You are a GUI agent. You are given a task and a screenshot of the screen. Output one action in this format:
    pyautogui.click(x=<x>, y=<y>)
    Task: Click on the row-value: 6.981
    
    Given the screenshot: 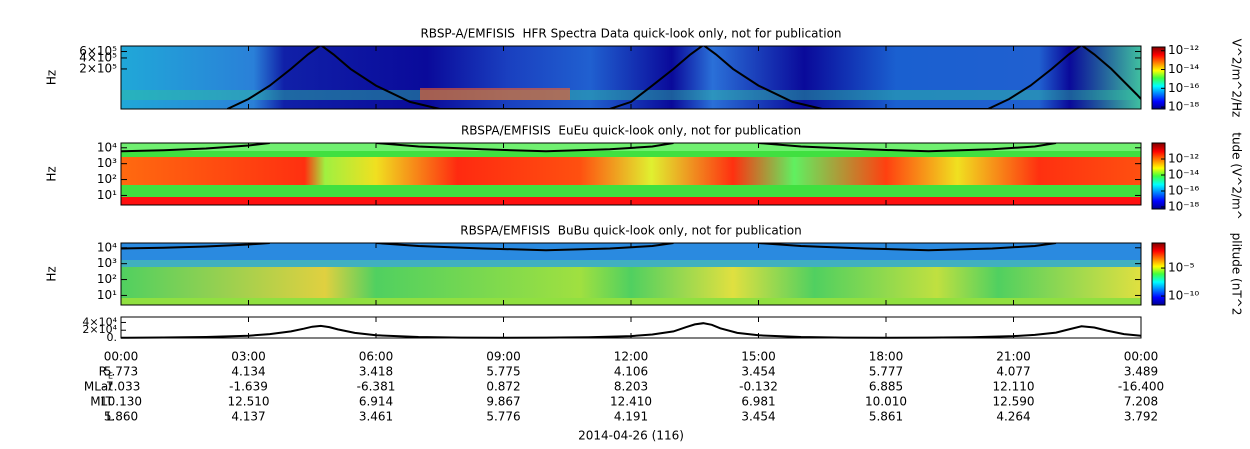 What is the action you would take?
    pyautogui.click(x=758, y=402)
    